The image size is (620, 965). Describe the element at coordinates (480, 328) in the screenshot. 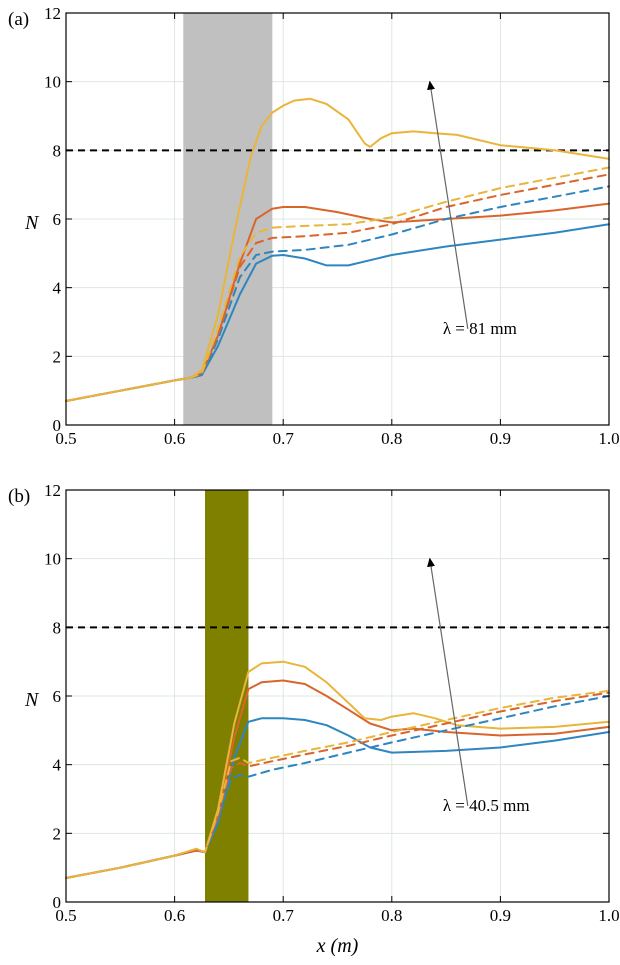

I see `lambda-annotation: λ = 81 mm` at that location.